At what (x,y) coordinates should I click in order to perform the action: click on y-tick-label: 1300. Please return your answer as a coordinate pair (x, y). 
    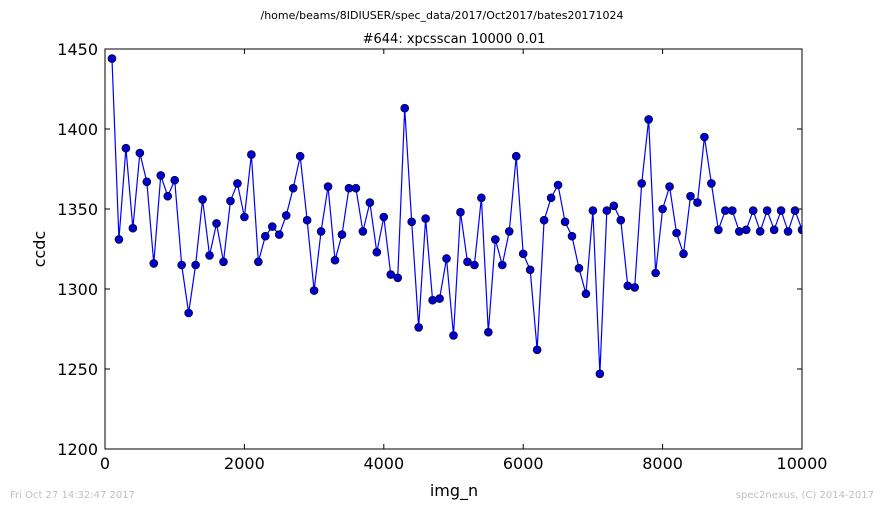
    Looking at the image, I should click on (77, 289).